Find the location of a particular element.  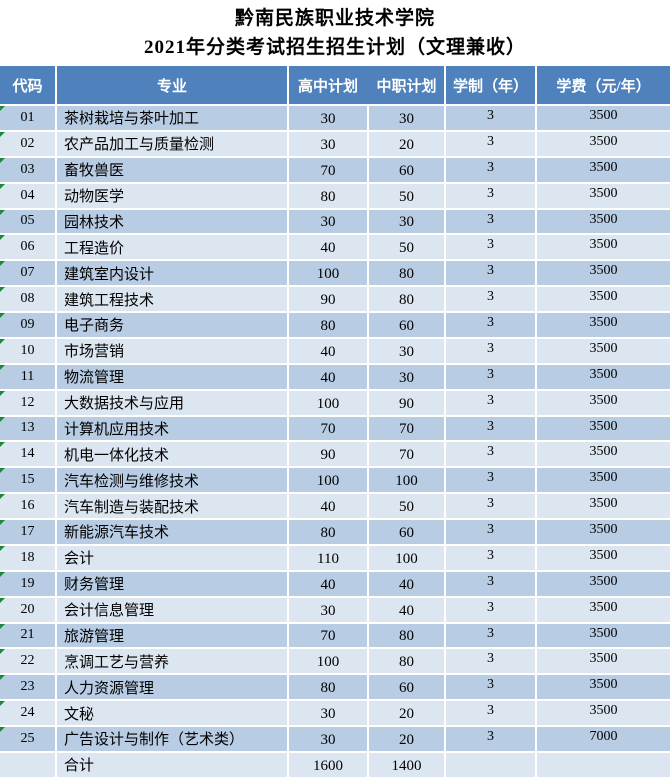

cell-voc-plan: 60 is located at coordinates (407, 531).